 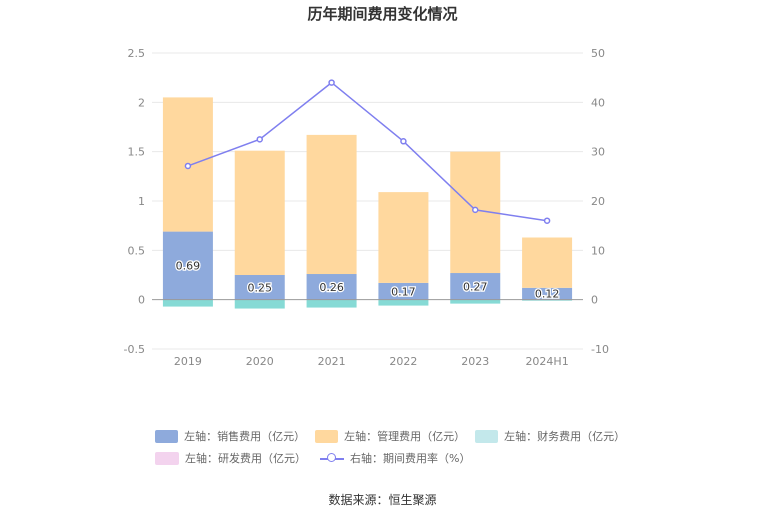 I want to click on y-right-tick-label: 40, so click(x=598, y=102).